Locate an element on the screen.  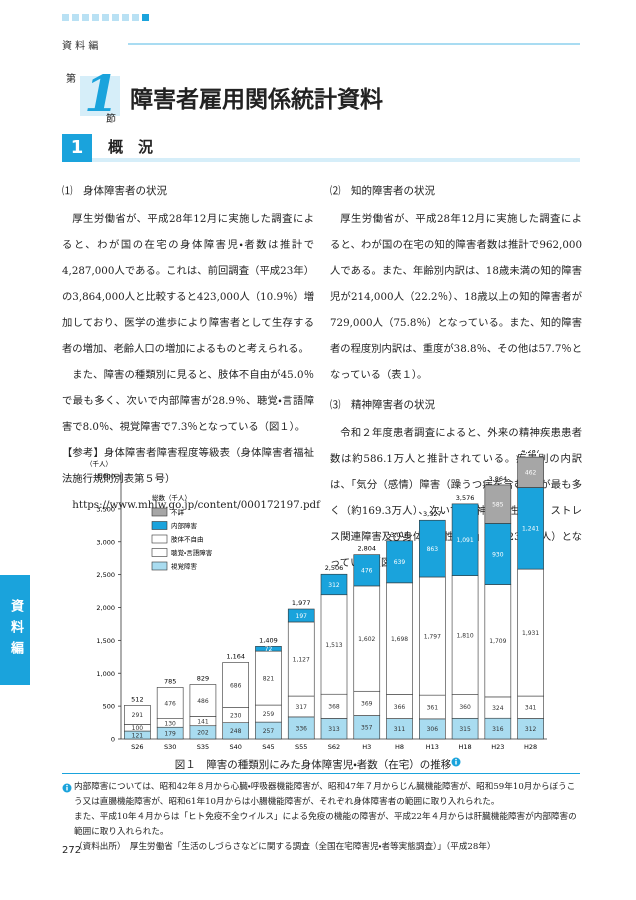
segment-label: 324 is located at coordinates (498, 708).